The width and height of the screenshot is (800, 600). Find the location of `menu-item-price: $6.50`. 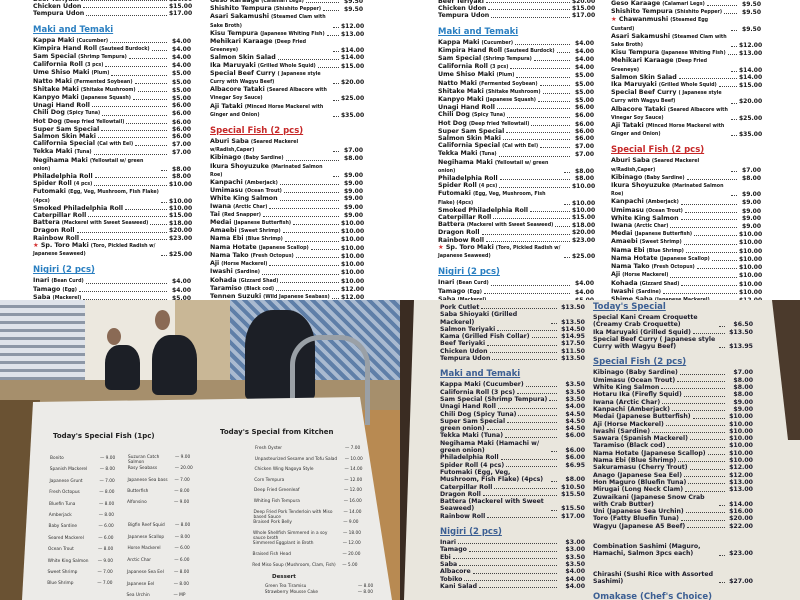

menu-item-price: $6.50 is located at coordinates (743, 325).